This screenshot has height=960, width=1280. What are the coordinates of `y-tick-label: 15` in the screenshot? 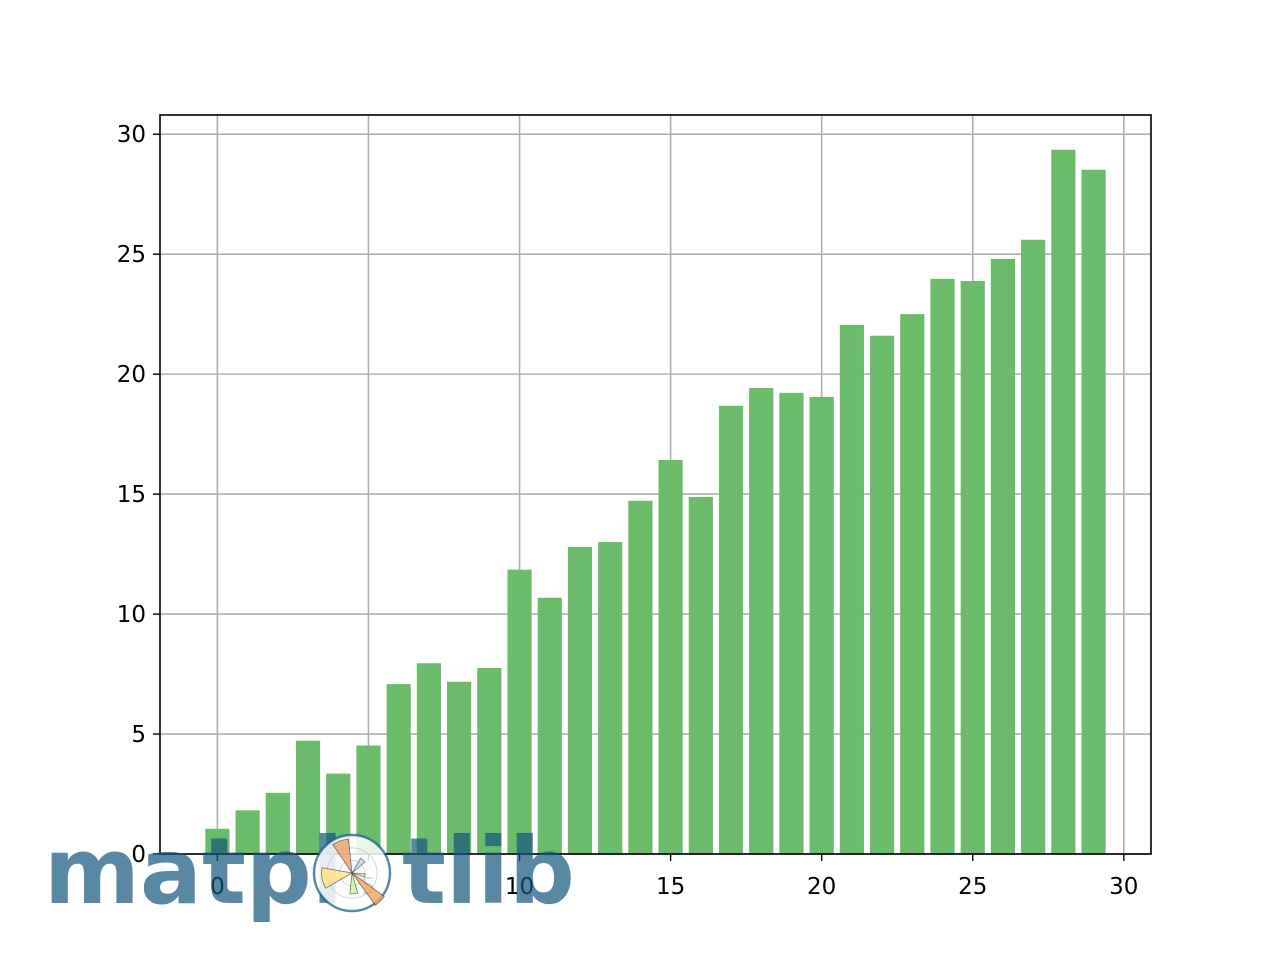 It's located at (131, 495).